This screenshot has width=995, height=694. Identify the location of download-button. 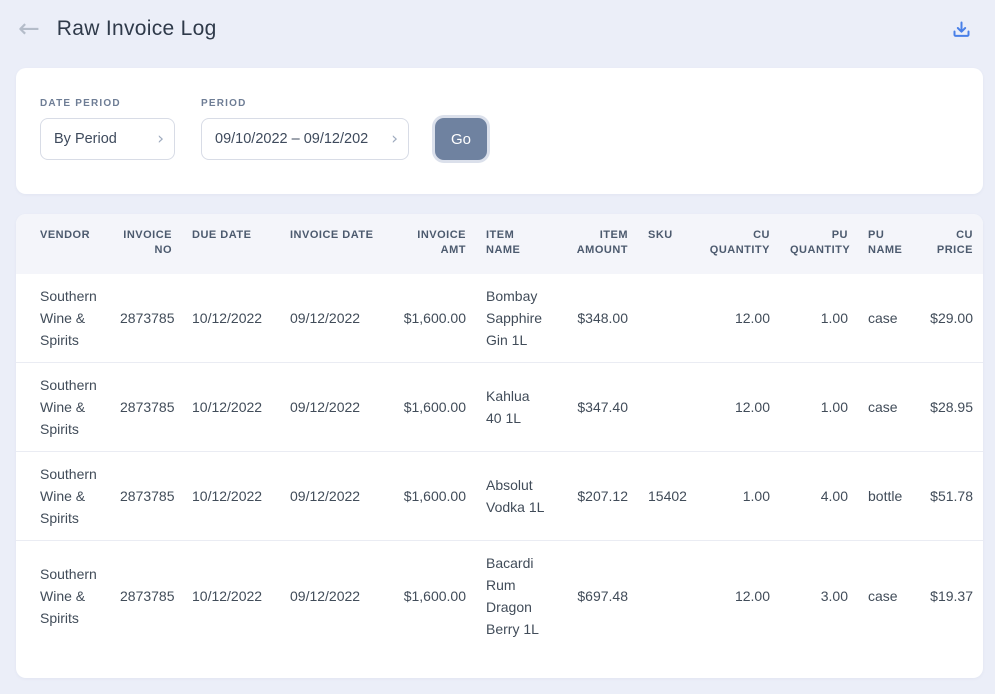
(961, 29).